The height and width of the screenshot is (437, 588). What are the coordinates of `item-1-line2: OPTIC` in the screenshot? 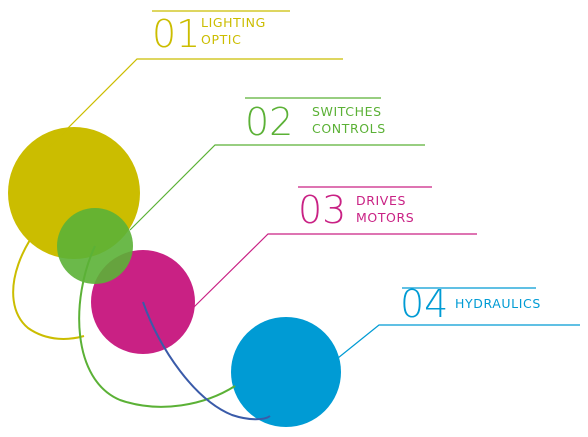 It's located at (221, 39).